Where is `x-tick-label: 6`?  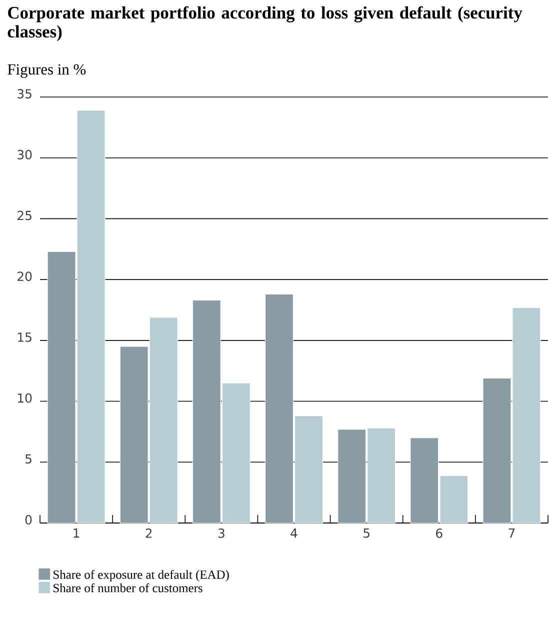
x-tick-label: 6 is located at coordinates (439, 533).